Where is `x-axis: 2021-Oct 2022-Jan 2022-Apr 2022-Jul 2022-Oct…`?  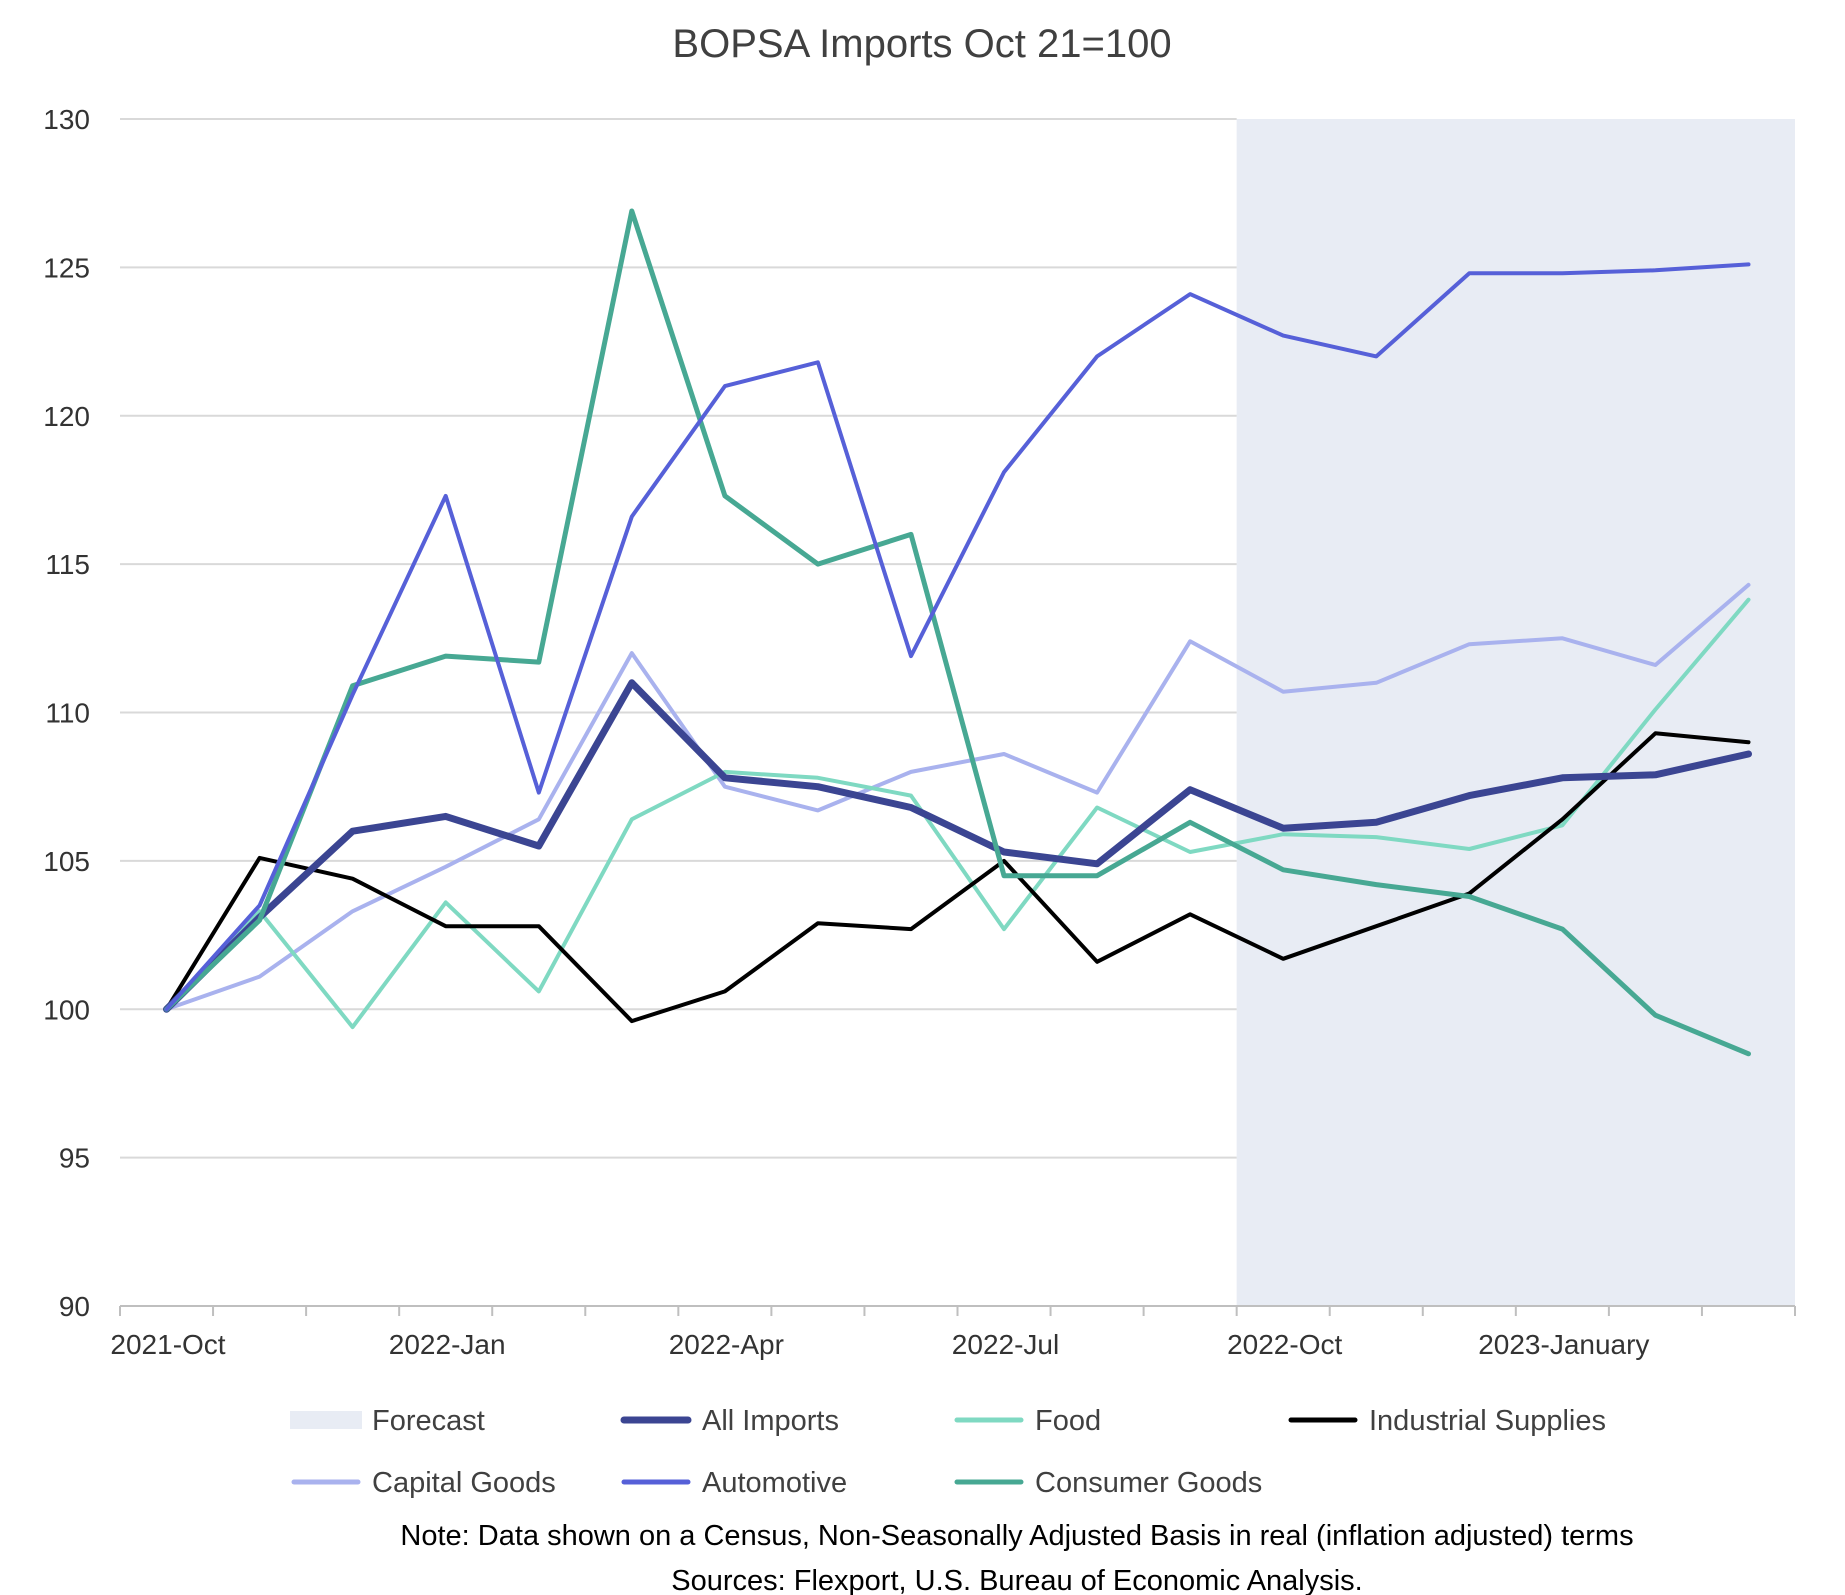 x-axis: 2021-Oct 2022-Jan 2022-Apr 2022-Jul 2022-Oct… is located at coordinates (953, 1332).